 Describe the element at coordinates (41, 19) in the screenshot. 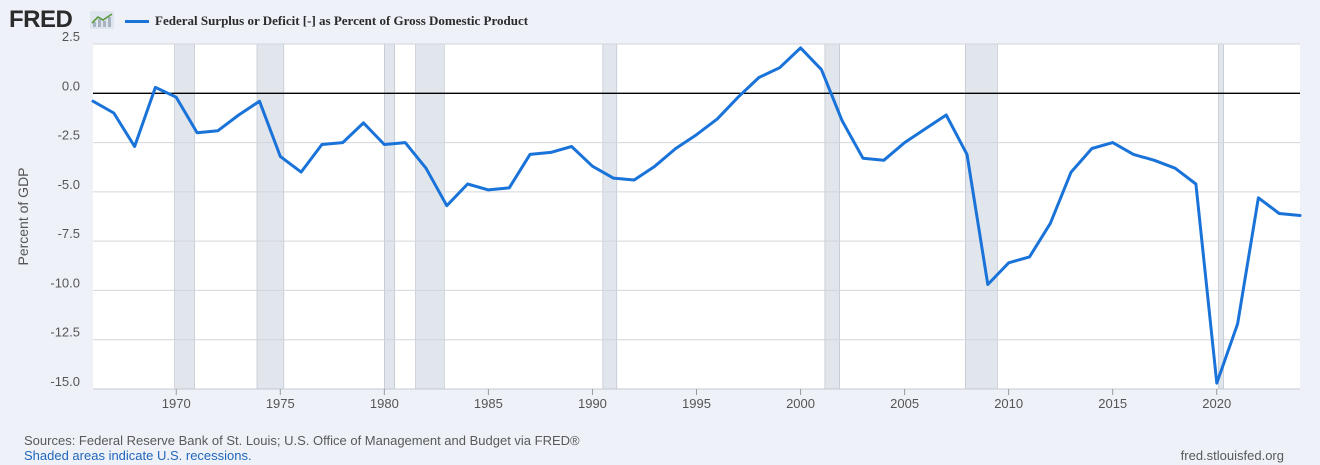

I see `fred-logo: FRED` at that location.